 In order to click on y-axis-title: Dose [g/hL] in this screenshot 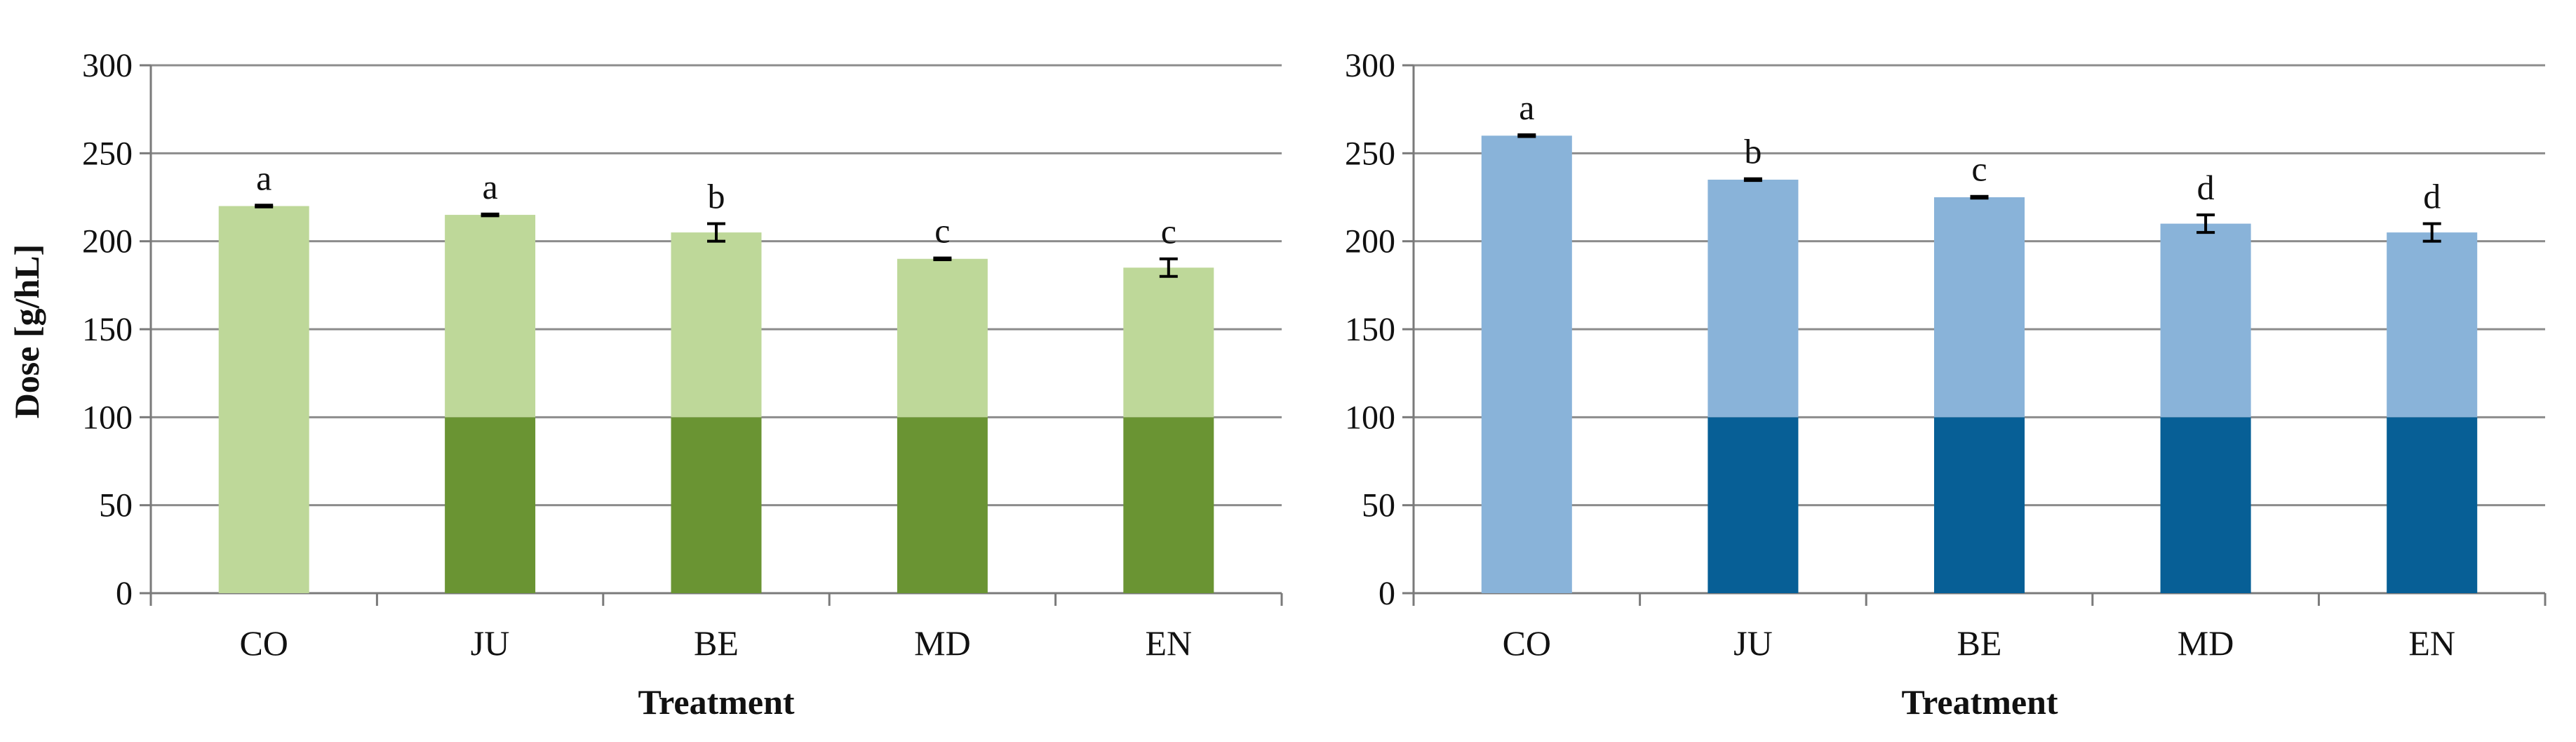, I will do `click(26, 331)`.